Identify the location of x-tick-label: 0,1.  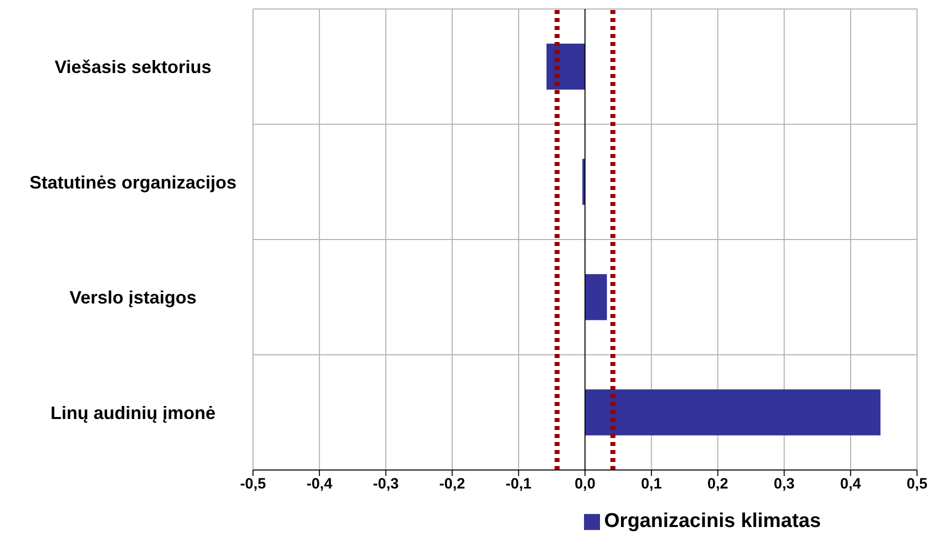
(651, 484).